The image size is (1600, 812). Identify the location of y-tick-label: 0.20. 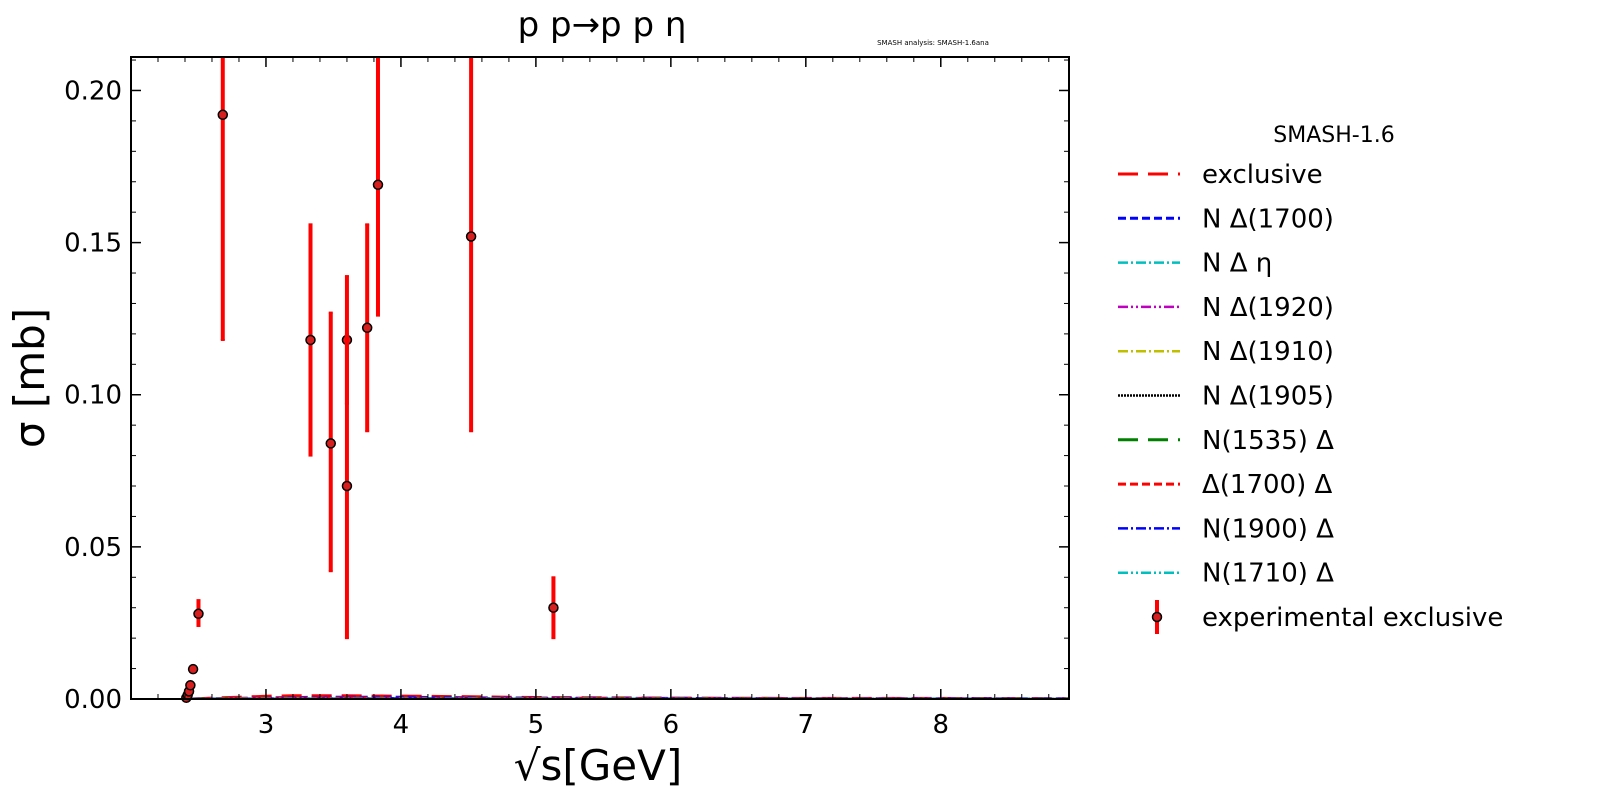
(93, 91).